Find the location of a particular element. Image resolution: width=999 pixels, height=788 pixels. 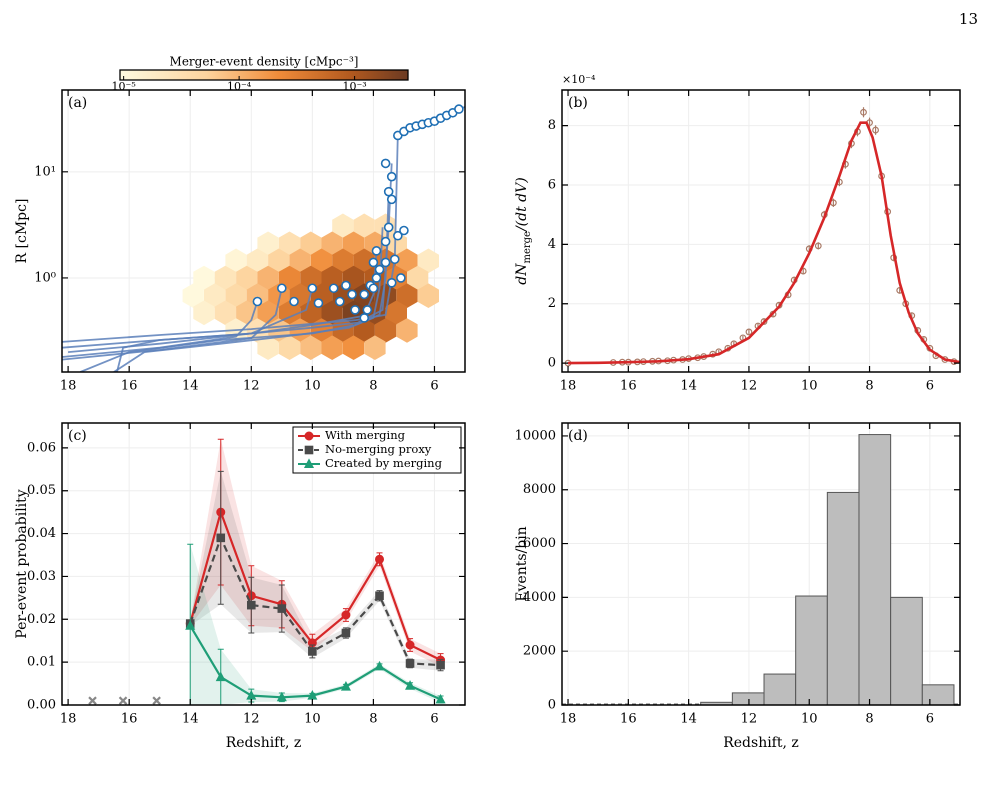

colorbar-label: Merger-event density [cMpc⁻³] is located at coordinates (264, 62).